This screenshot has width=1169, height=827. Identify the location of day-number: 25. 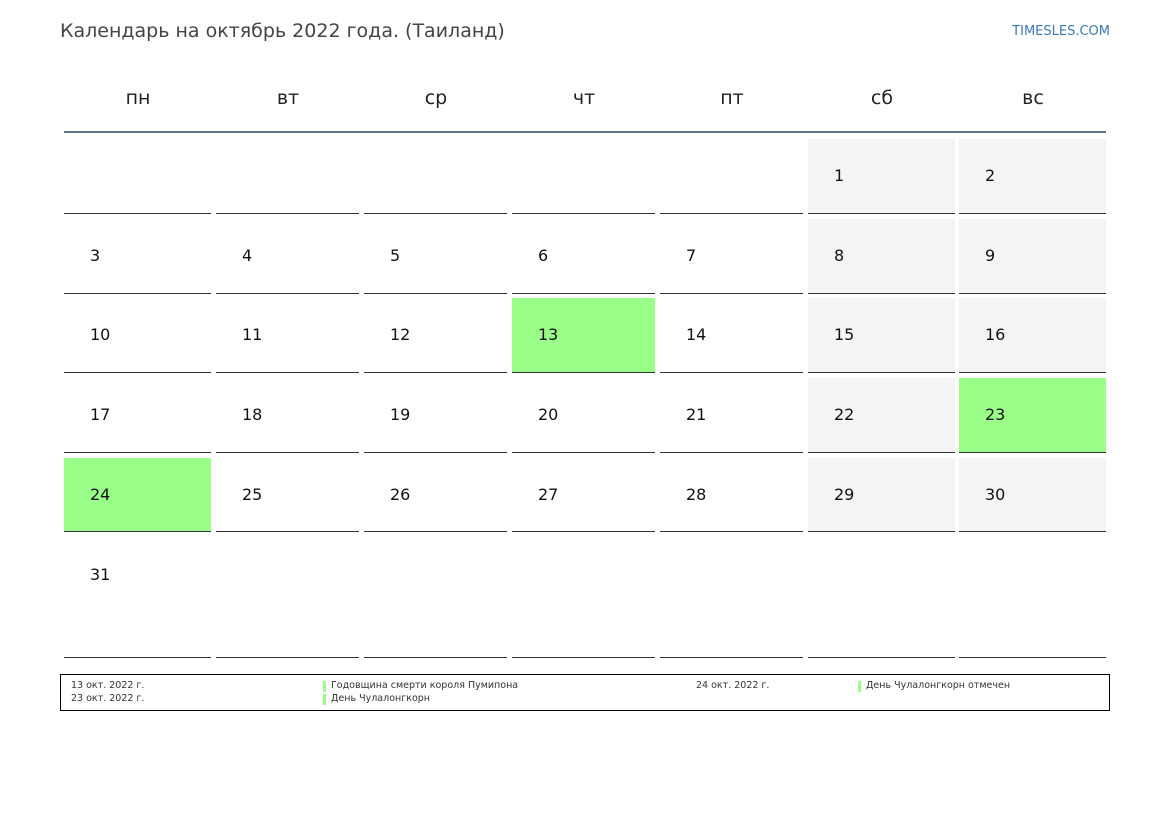
(252, 494).